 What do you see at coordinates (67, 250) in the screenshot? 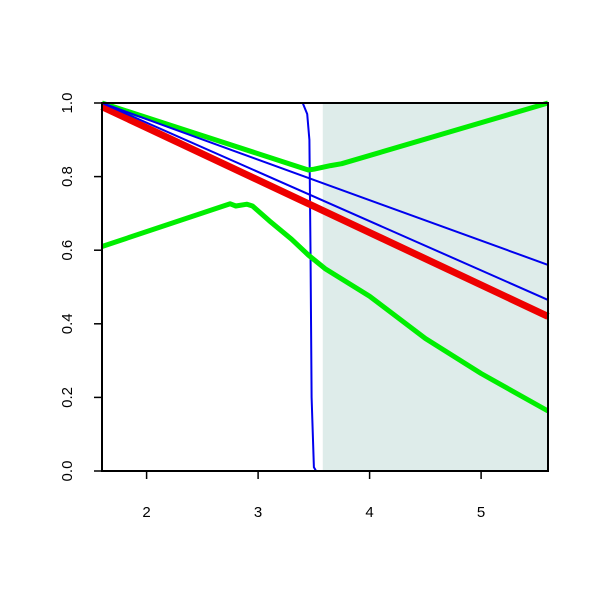
I see `y-tick-label: 0.6` at bounding box center [67, 250].